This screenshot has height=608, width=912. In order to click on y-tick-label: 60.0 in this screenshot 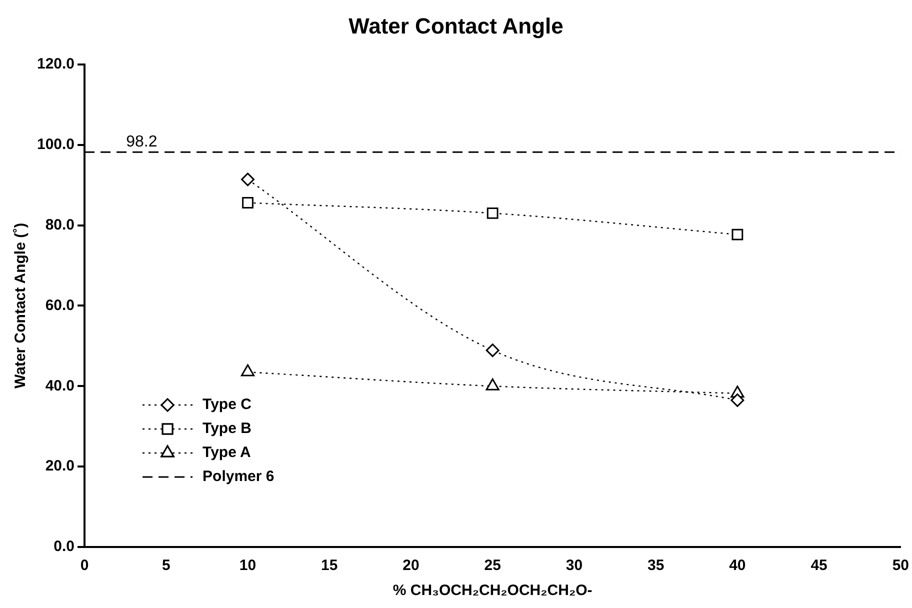, I will do `click(60, 305)`.